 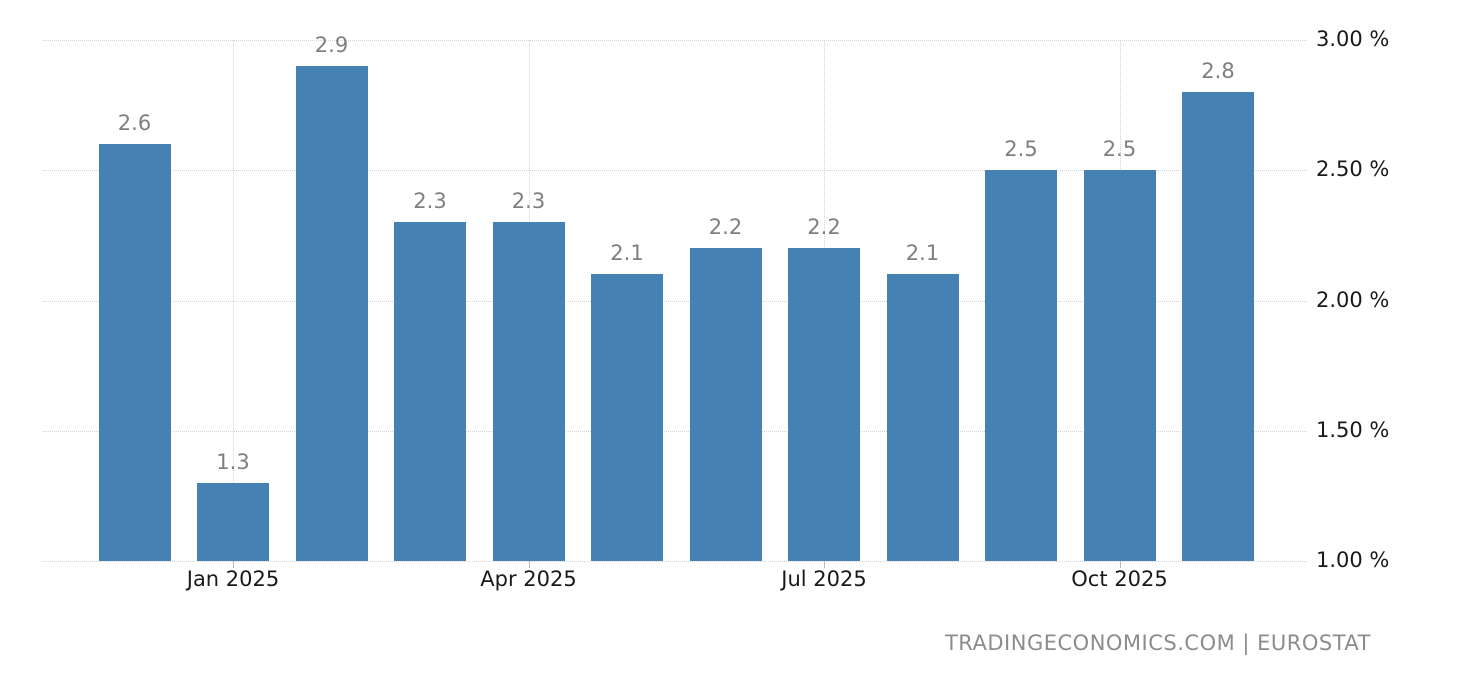 I want to click on bar-value-label: 2.8, so click(x=1218, y=71).